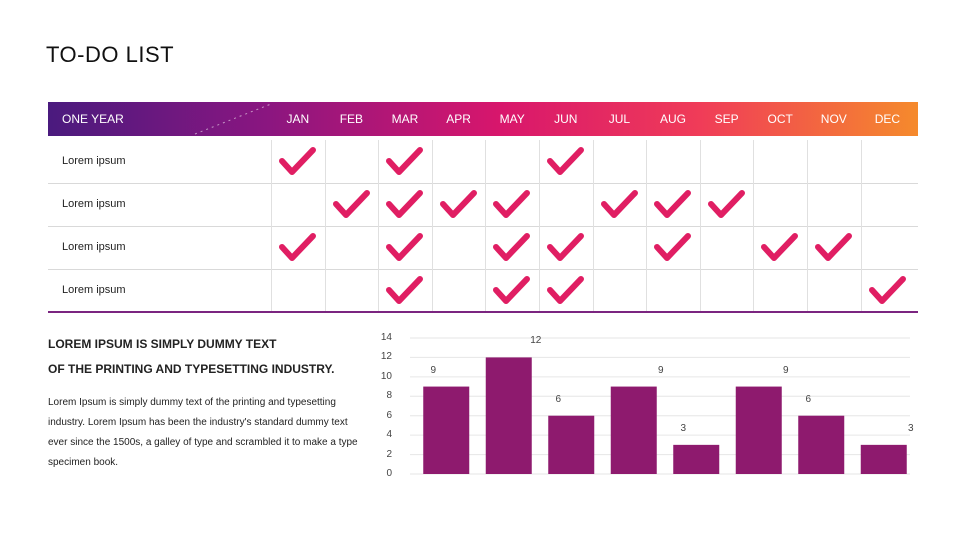  I want to click on page-title: TO-DO LIST, so click(110, 54).